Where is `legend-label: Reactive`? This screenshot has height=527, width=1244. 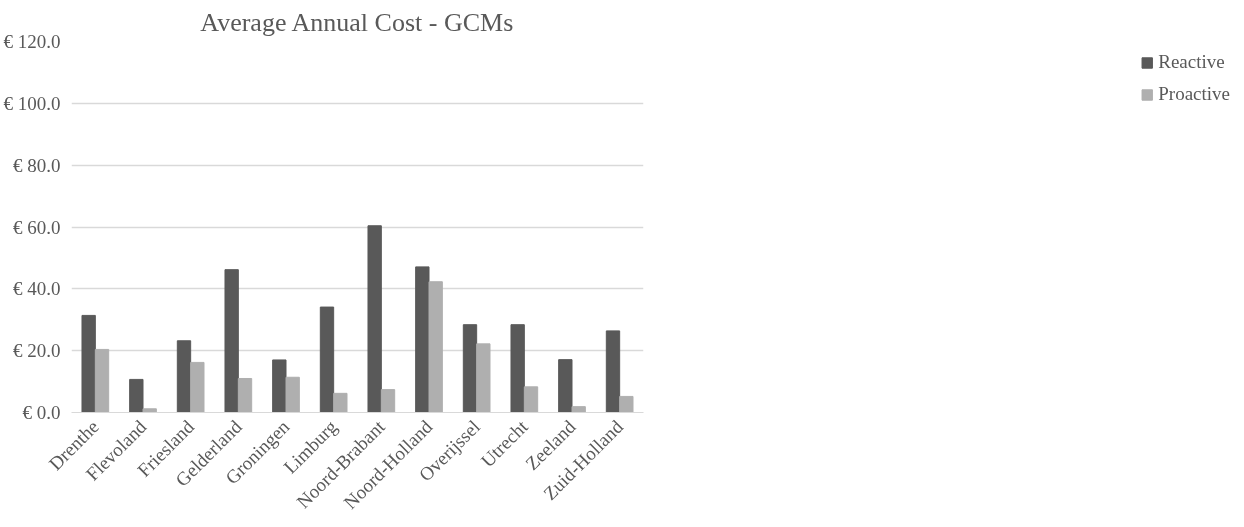 legend-label: Reactive is located at coordinates (1191, 62).